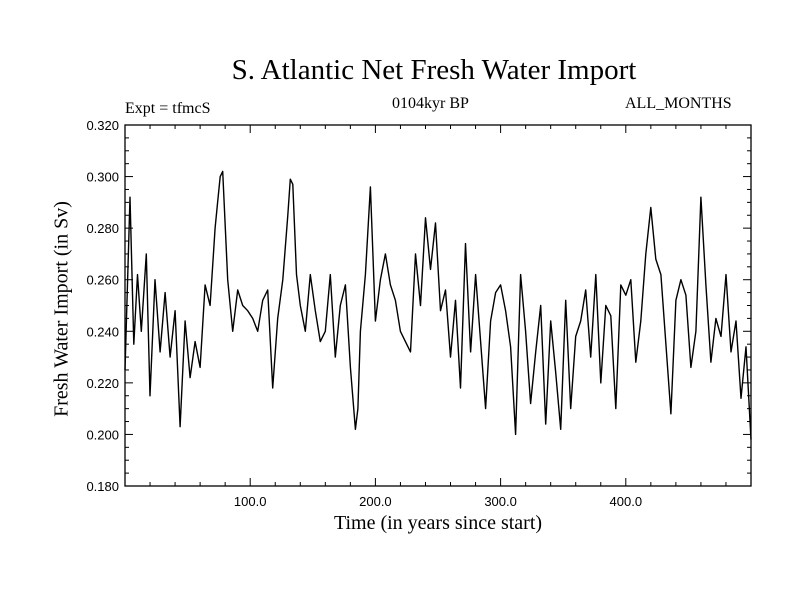 Image resolution: width=800 pixels, height=600 pixels. Describe the element at coordinates (102, 383) in the screenshot. I see `y-tick-label: 0.220` at that location.